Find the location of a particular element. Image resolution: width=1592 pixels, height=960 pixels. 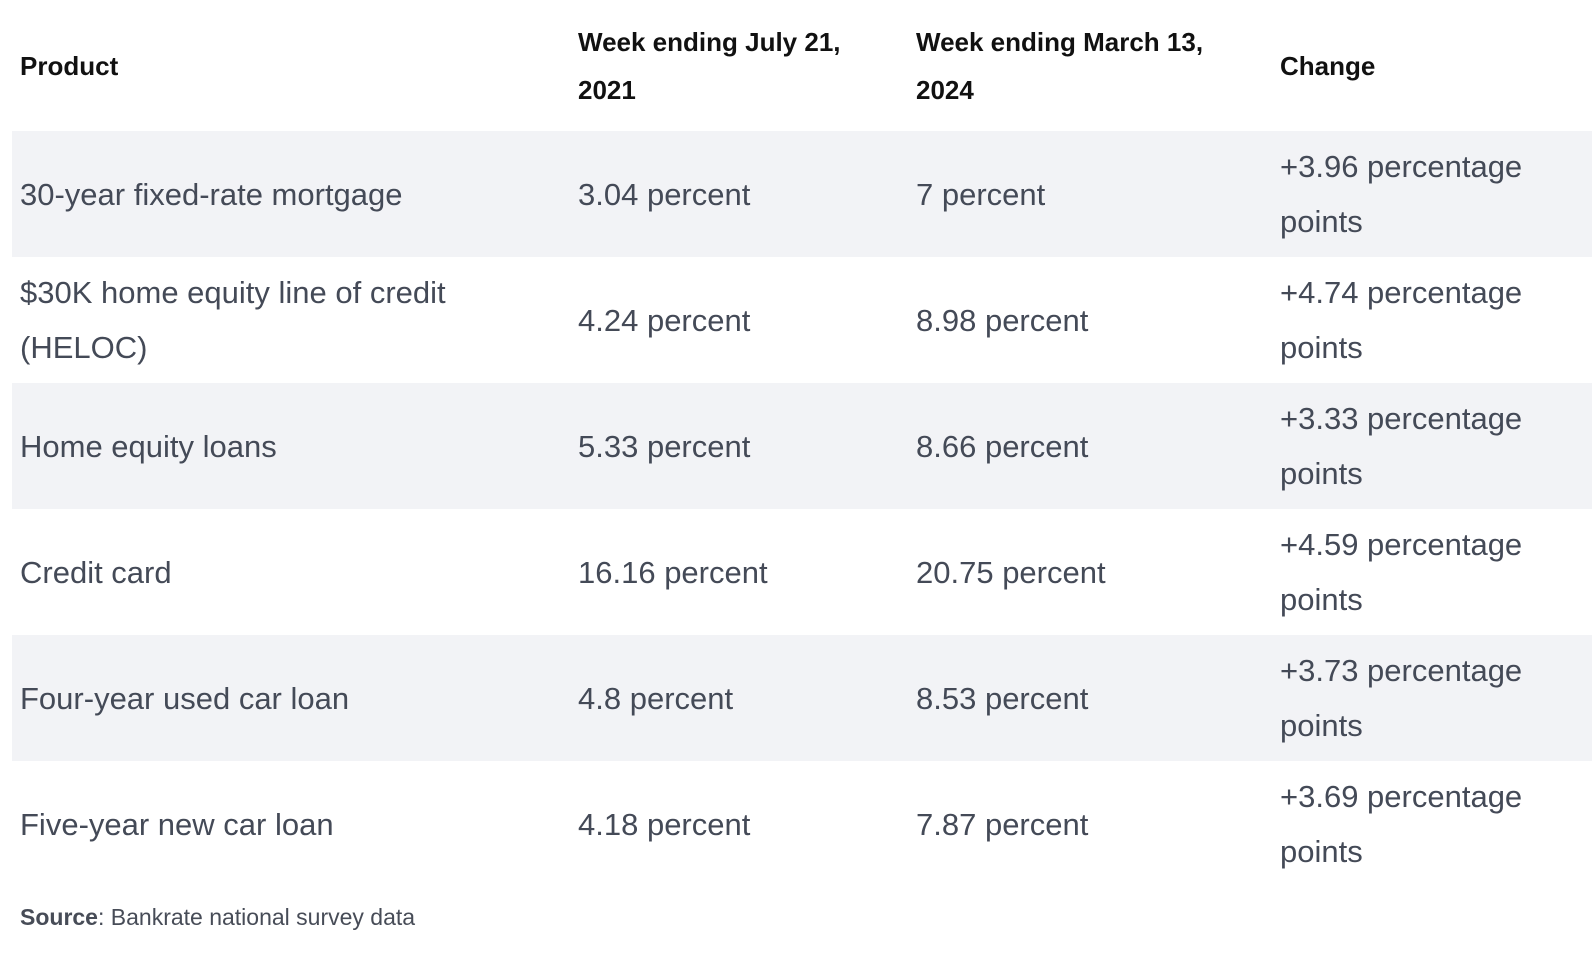

cell-product: Four-year used car loan is located at coordinates (291, 698).